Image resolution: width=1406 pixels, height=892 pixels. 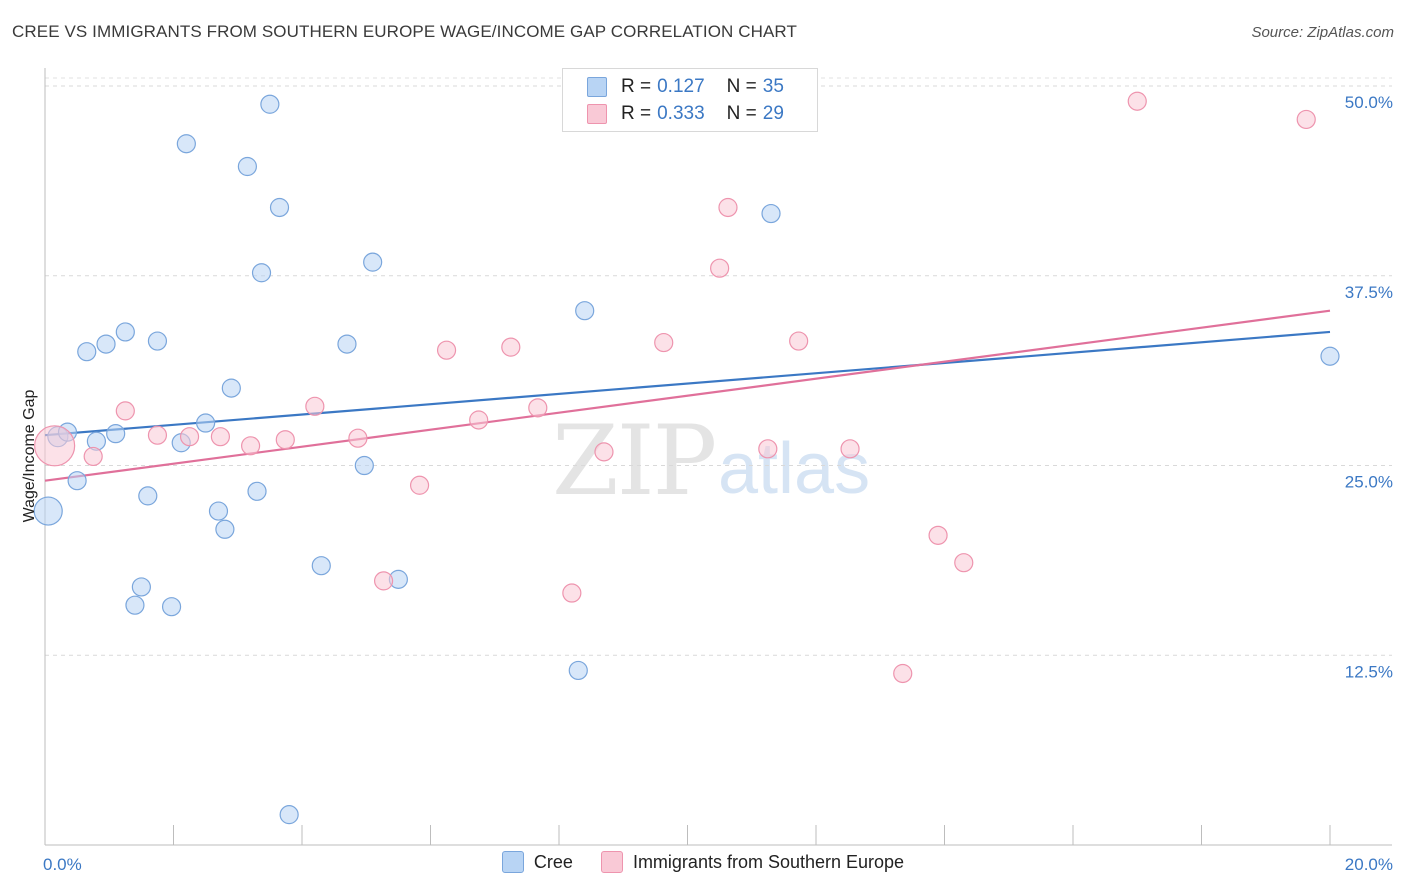 What do you see at coordinates (1322, 32) in the screenshot?
I see `source-label: Source: ZipAtlas.com` at bounding box center [1322, 32].